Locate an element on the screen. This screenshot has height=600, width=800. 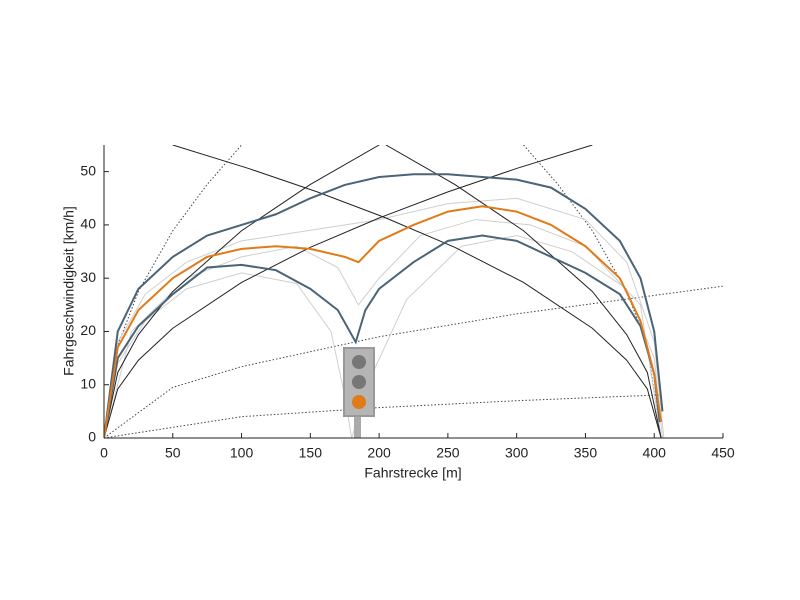
x-tick-label: 150 is located at coordinates (311, 453).